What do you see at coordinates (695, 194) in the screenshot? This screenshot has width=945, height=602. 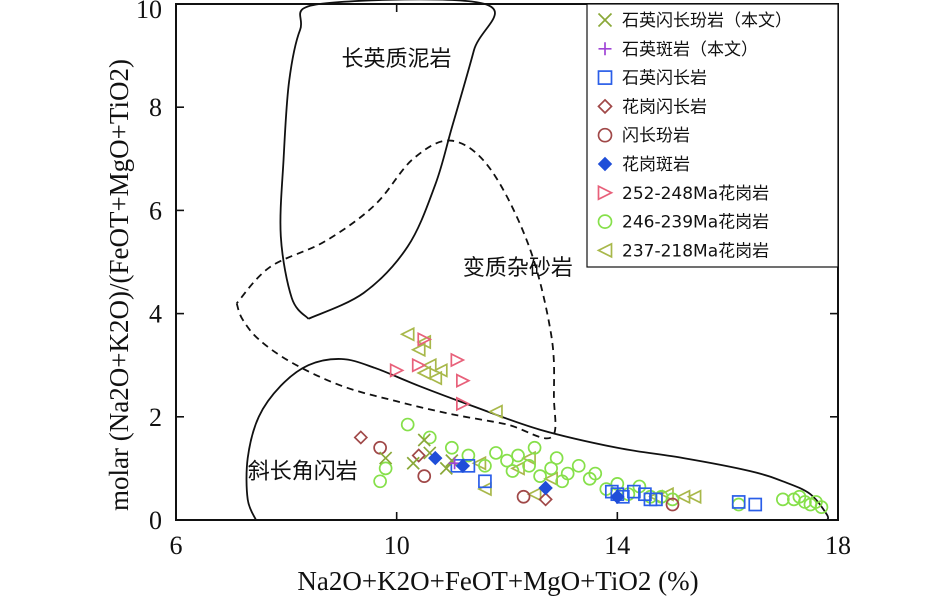 I see `legend-label: 252-248Ma花岗岩` at bounding box center [695, 194].